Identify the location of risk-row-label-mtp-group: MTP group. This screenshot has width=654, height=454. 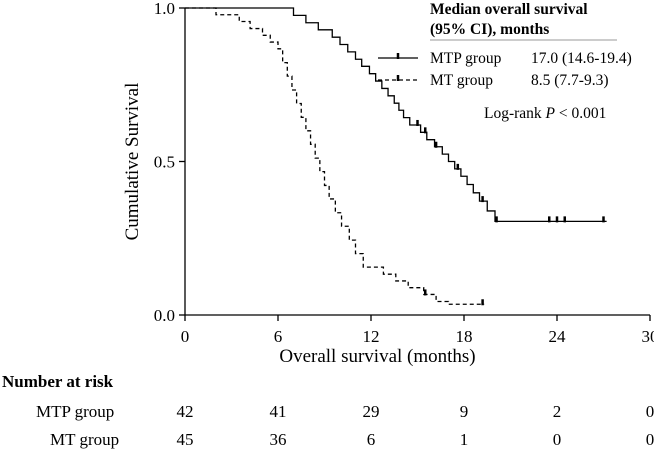
(75, 411).